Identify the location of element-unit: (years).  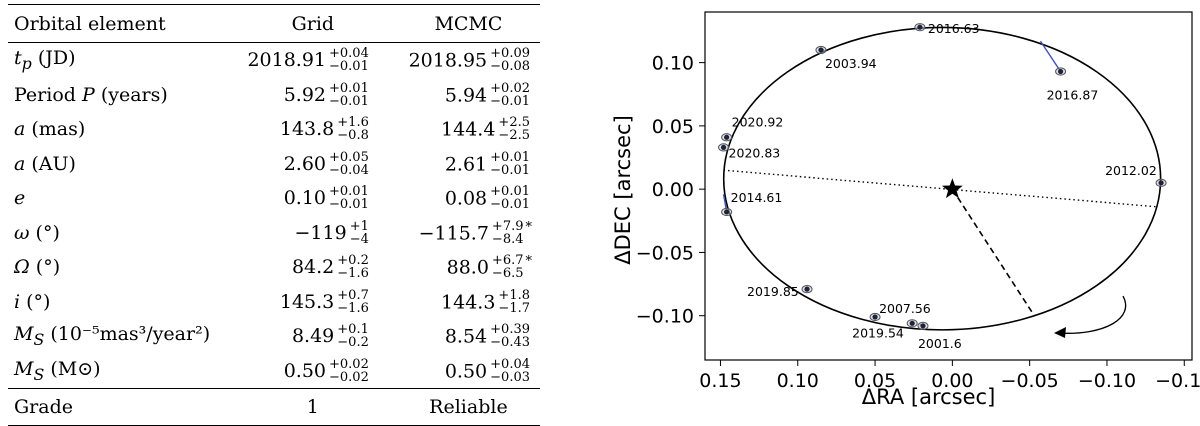
(131, 94).